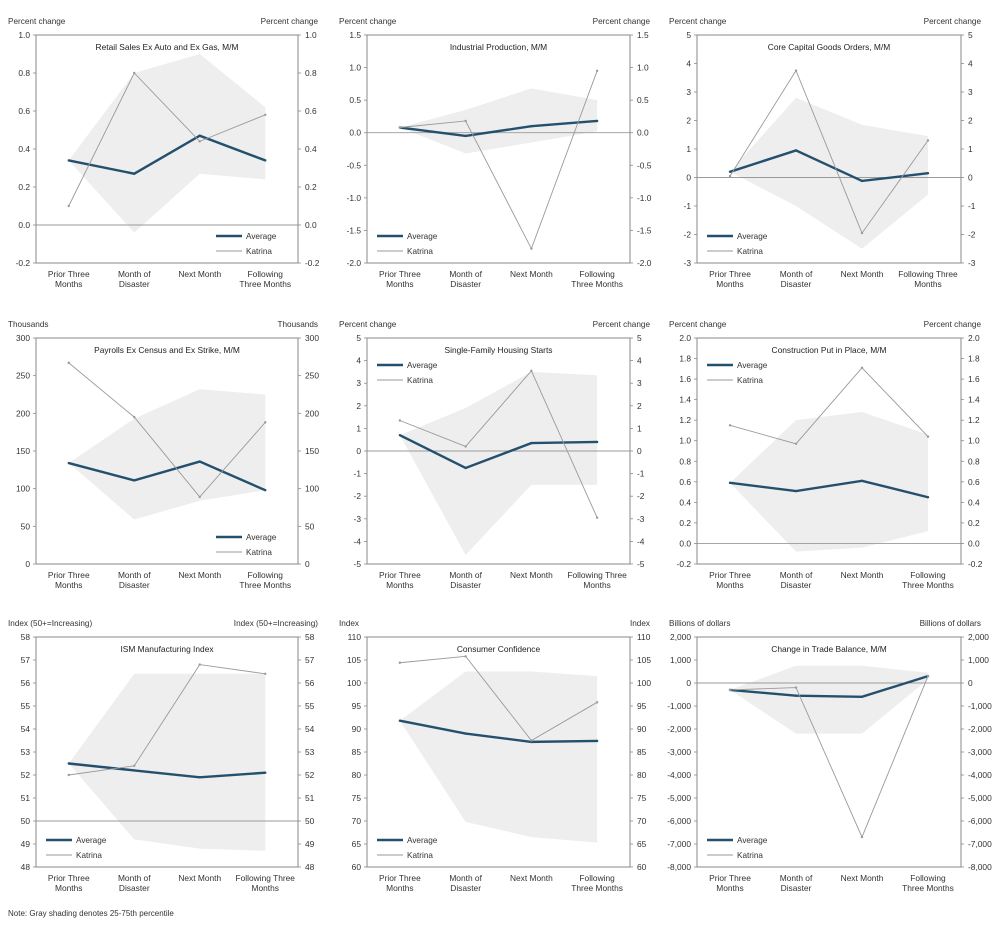 The height and width of the screenshot is (936, 1000). What do you see at coordinates (639, 383) in the screenshot?
I see `y-tick-label-right: 3` at bounding box center [639, 383].